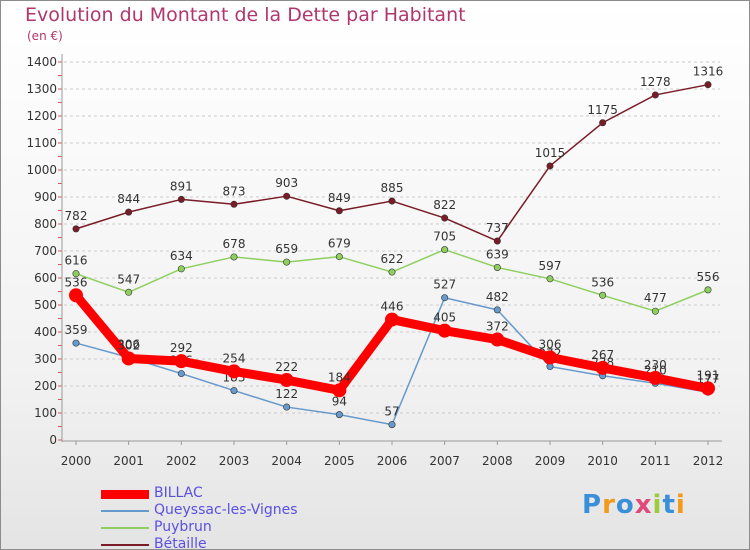 The width and height of the screenshot is (750, 550). Describe the element at coordinates (45, 305) in the screenshot. I see `y-tick-label: 500` at that location.